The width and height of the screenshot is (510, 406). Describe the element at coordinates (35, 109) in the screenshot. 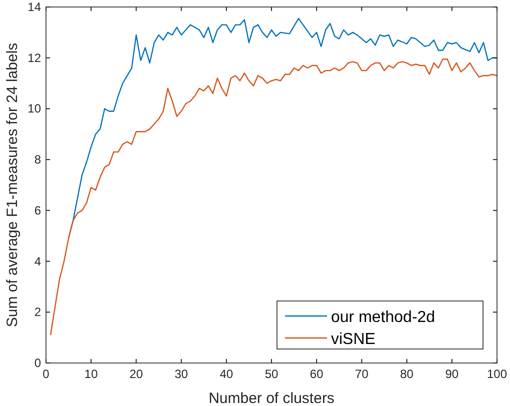

I see `y-tick-label: 10` at that location.